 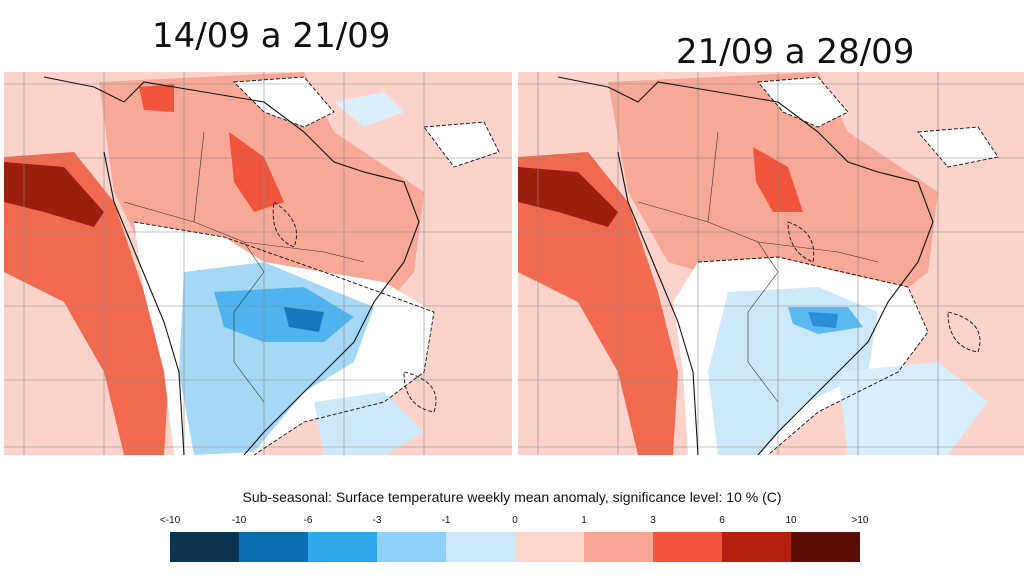 I want to click on legend-tick: -6, so click(x=308, y=520).